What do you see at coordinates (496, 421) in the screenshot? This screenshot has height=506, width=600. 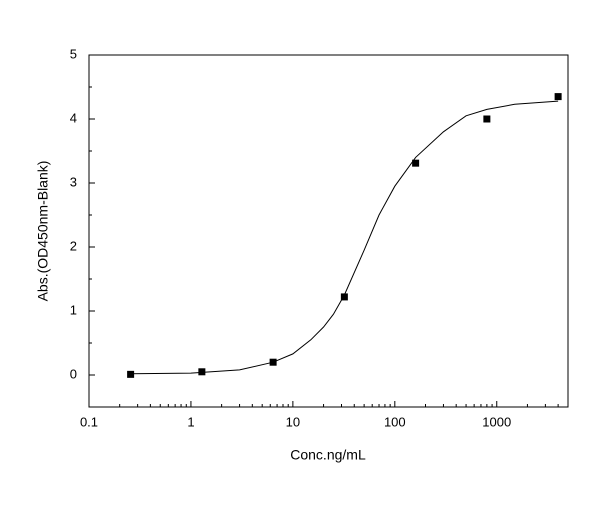 I see `x-tick-label: 1000` at bounding box center [496, 421].